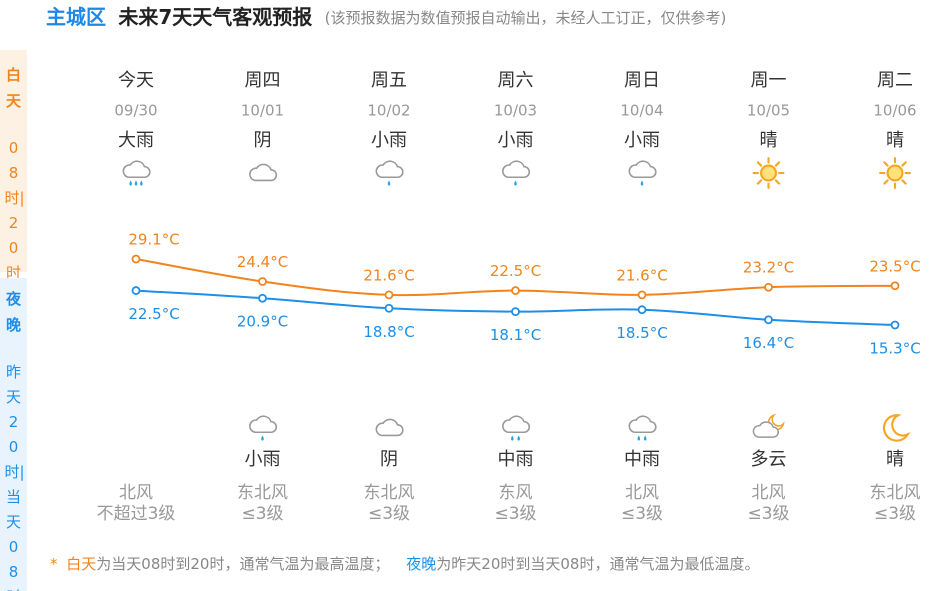  I want to click on temperature-label: 16.4°C, so click(768, 343).